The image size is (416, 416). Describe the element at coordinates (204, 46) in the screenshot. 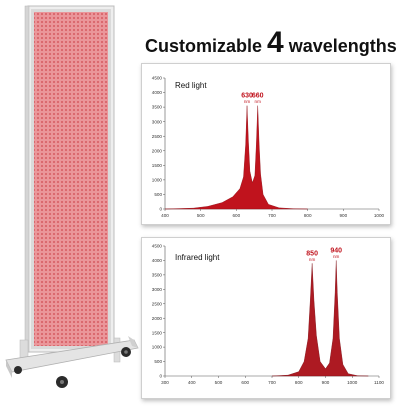

I see `headline-prefix: Customizable` at that location.